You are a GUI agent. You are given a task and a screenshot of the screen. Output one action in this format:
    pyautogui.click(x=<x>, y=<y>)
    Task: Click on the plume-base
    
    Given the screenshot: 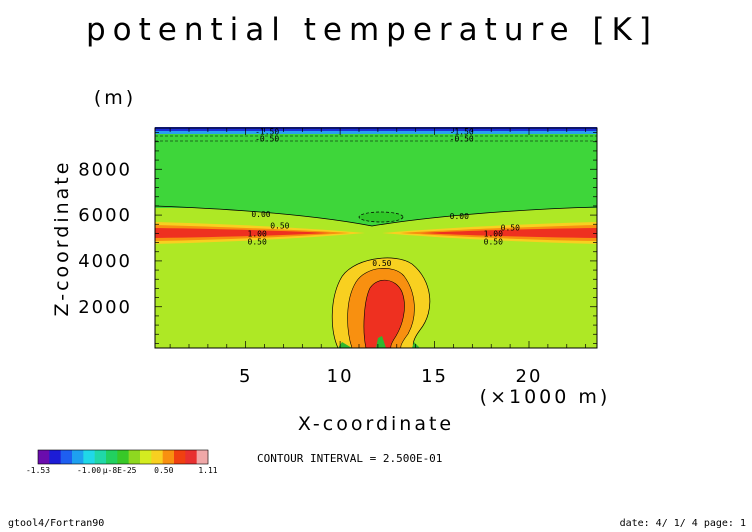 What is the action you would take?
    pyautogui.click(x=381, y=342)
    